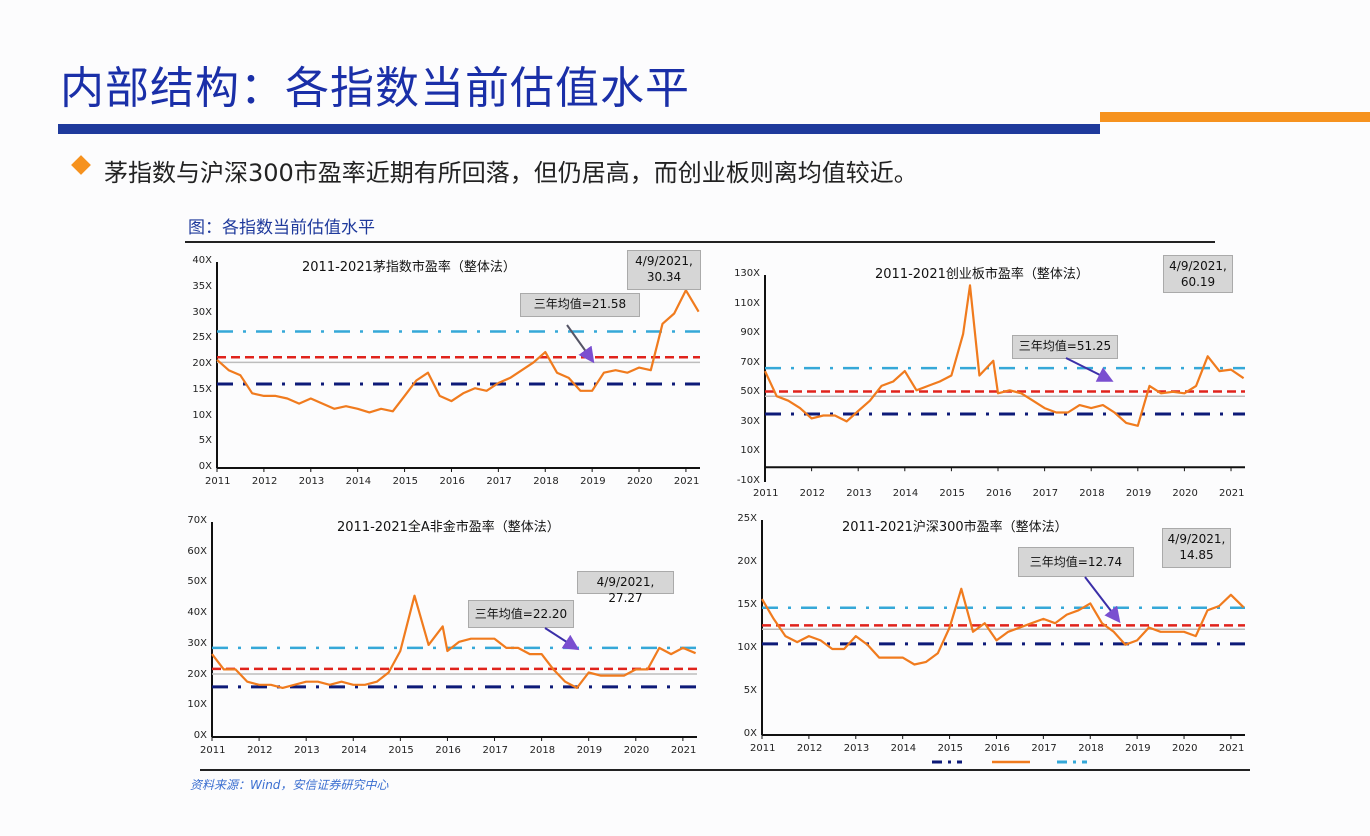 The height and width of the screenshot is (836, 1370). Describe the element at coordinates (580, 305) in the screenshot. I see `mean-annotation: 三年均值=21.58` at that location.